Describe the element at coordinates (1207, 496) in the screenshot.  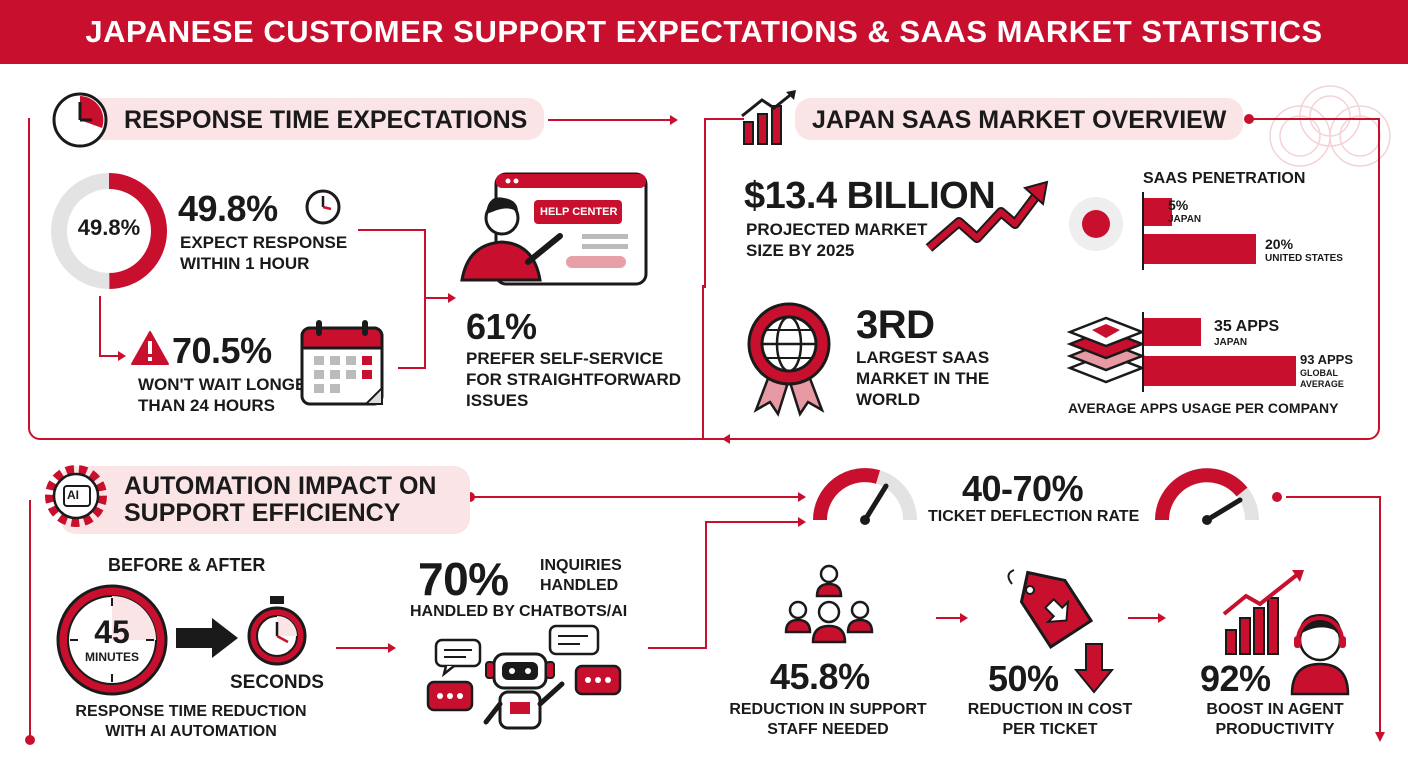
I see `gauge-right-icon` at that location.